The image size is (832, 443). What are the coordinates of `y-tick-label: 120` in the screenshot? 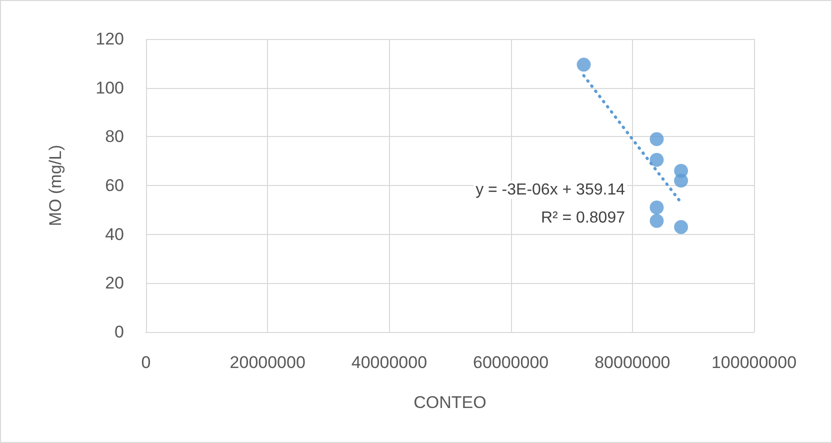 It's located at (110, 39).